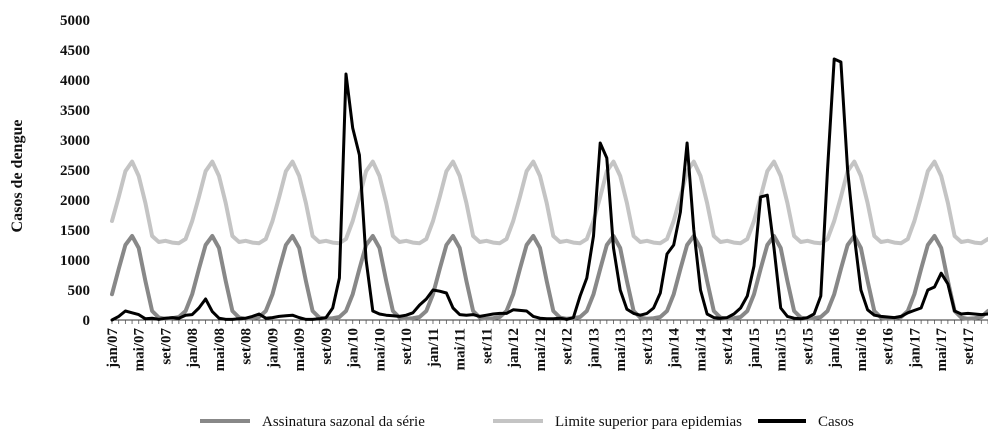  What do you see at coordinates (75, 261) in the screenshot?
I see `y-tick-label: 1000` at bounding box center [75, 261].